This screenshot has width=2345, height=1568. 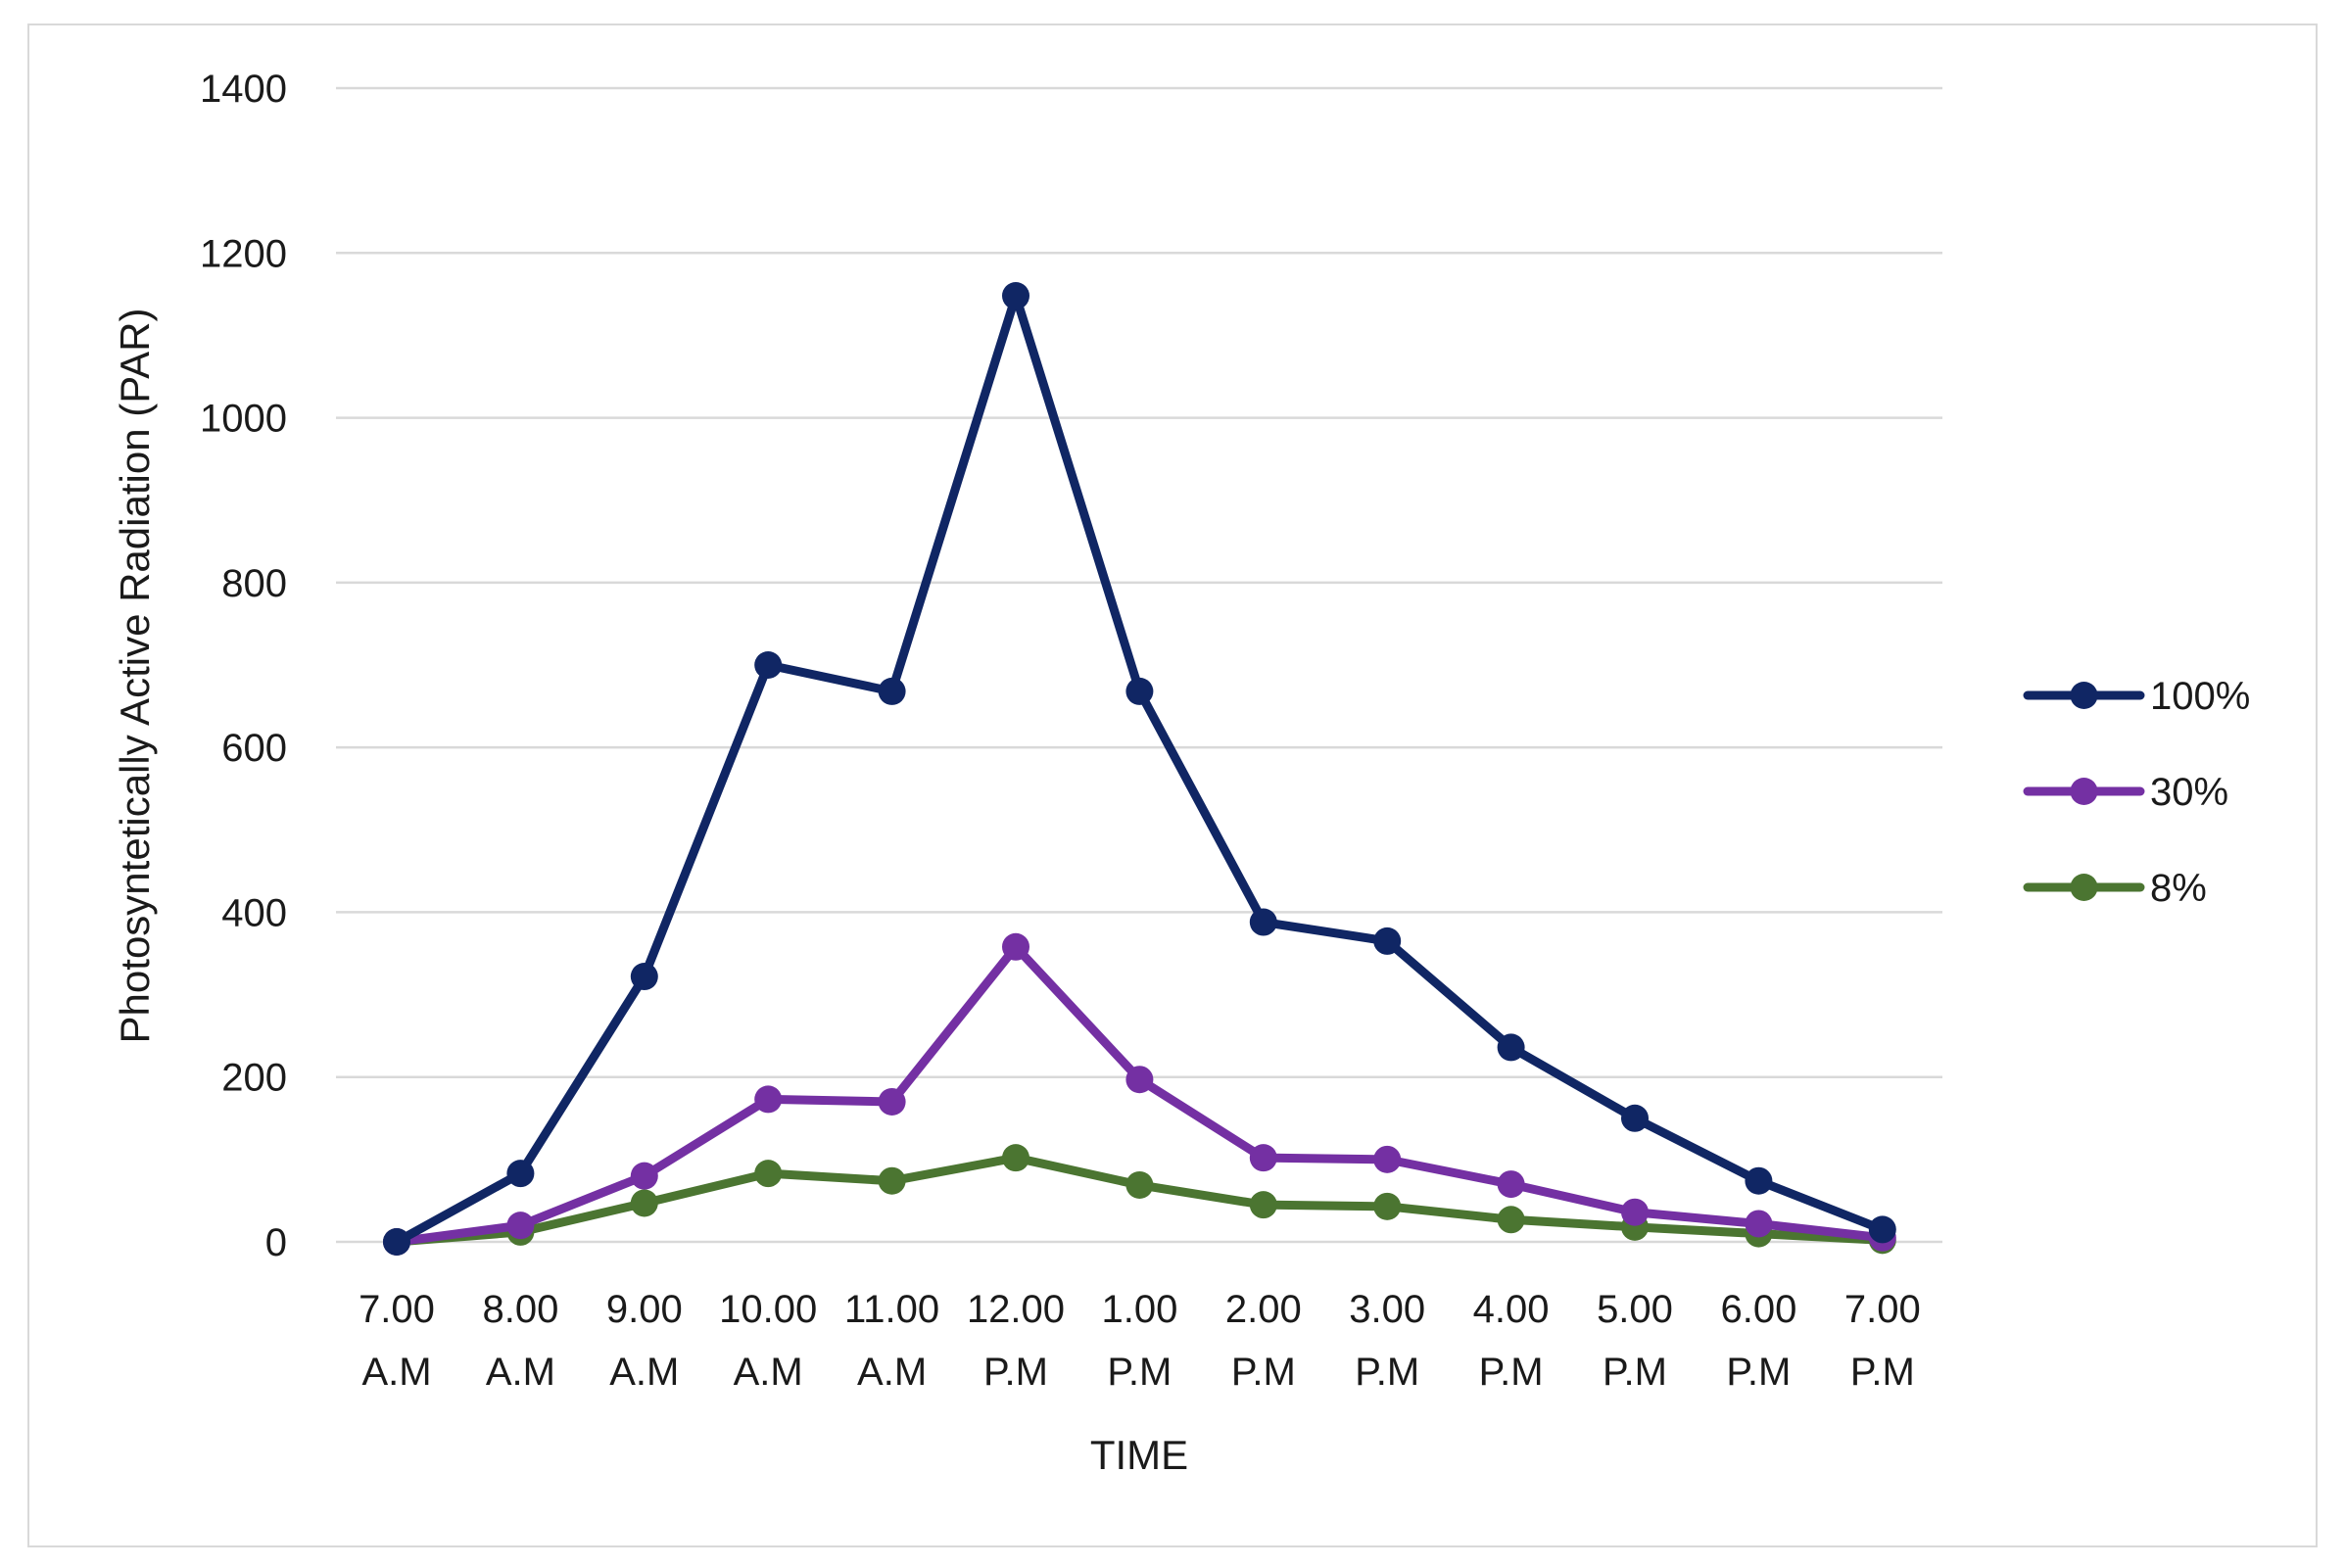 What do you see at coordinates (1635, 1309) in the screenshot?
I see `x-tick-label: 5.00` at bounding box center [1635, 1309].